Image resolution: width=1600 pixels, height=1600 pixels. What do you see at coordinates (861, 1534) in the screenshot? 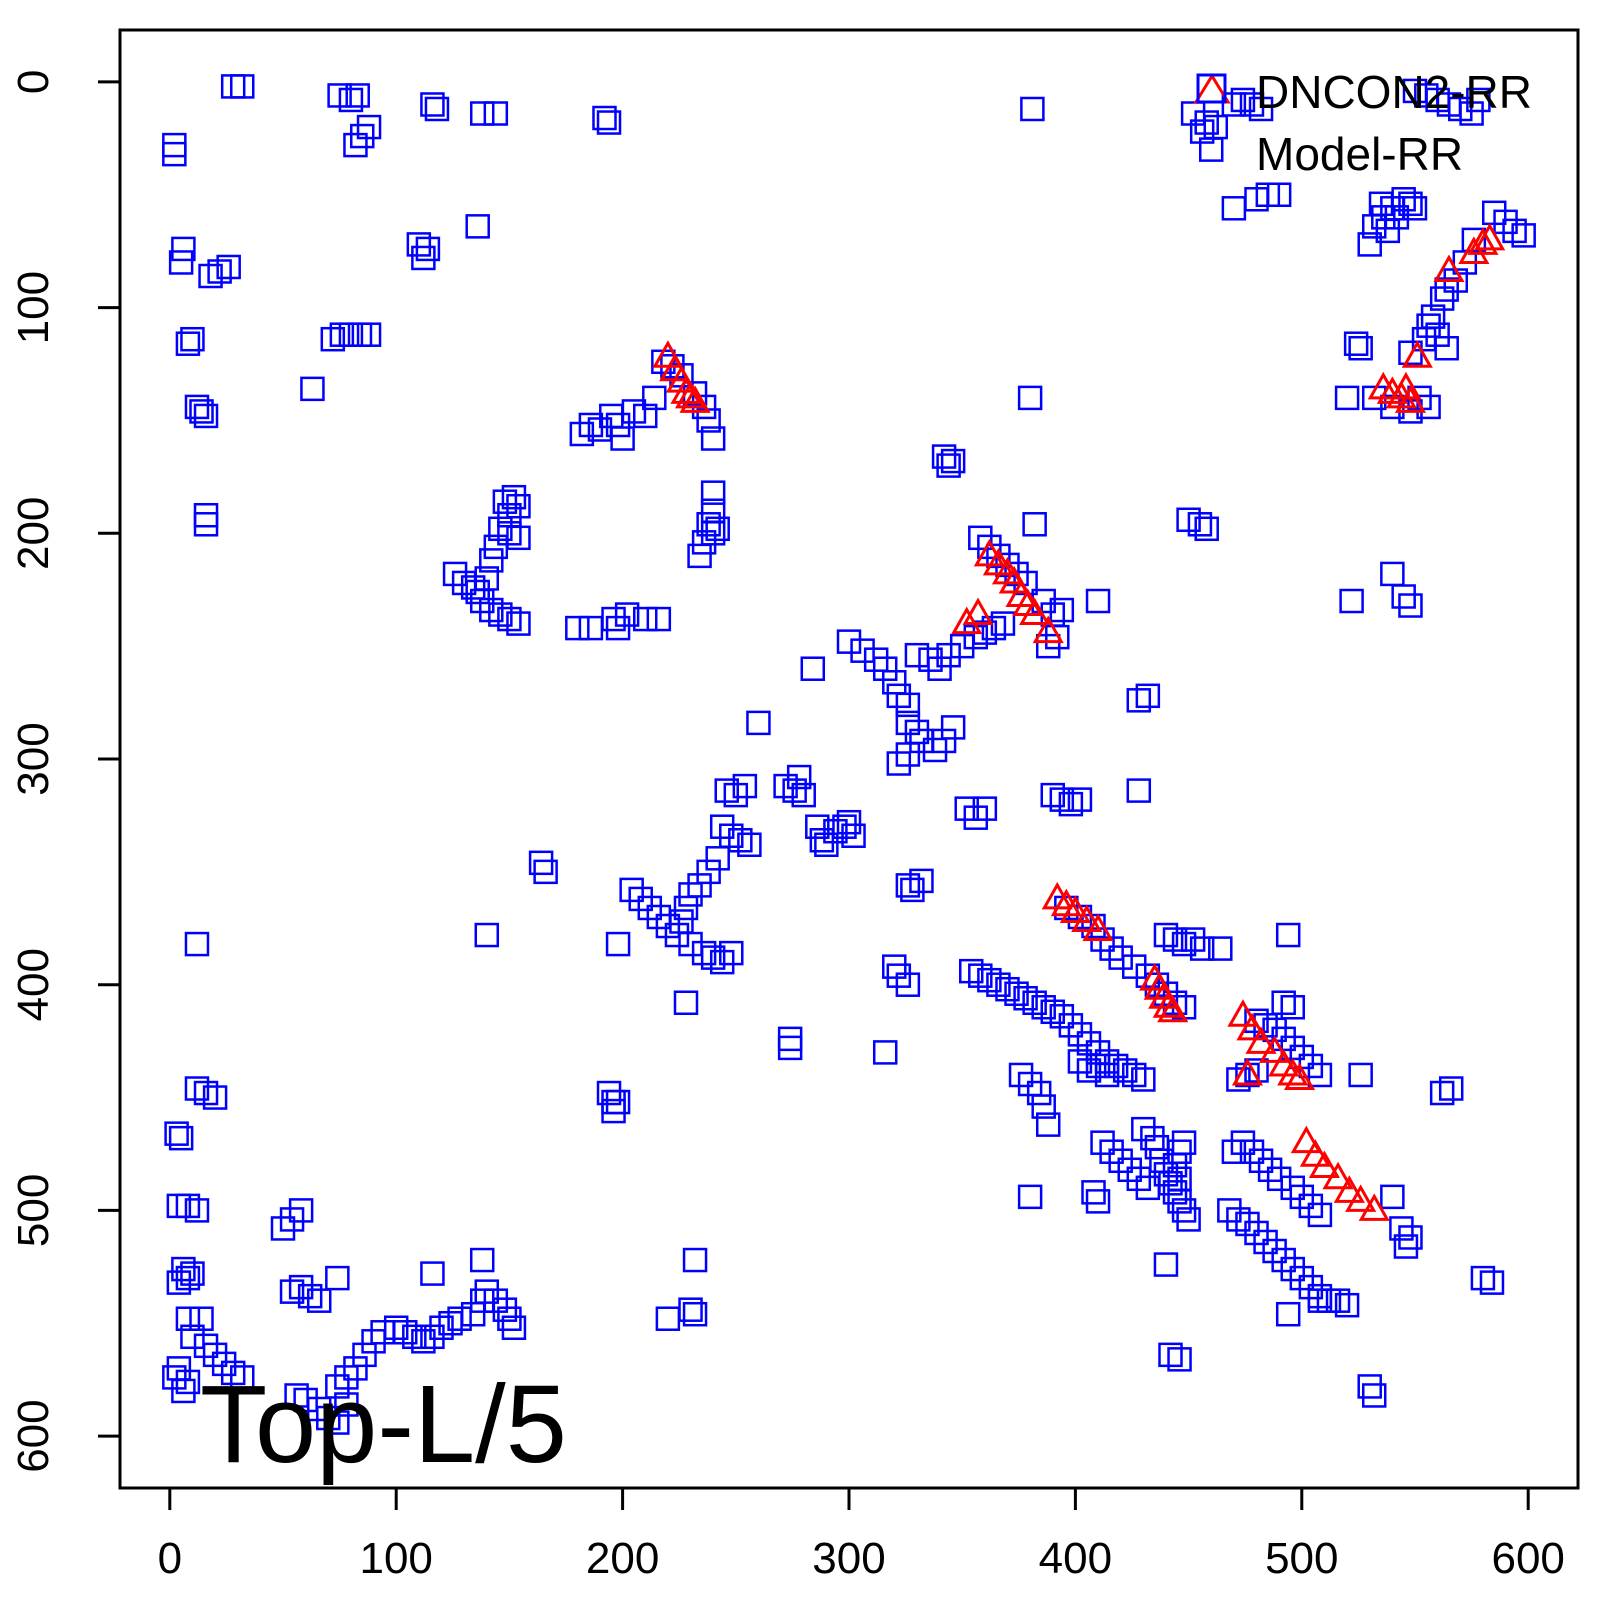
I see `x-axis: 0 100 200 300 400 500 600` at bounding box center [861, 1534].